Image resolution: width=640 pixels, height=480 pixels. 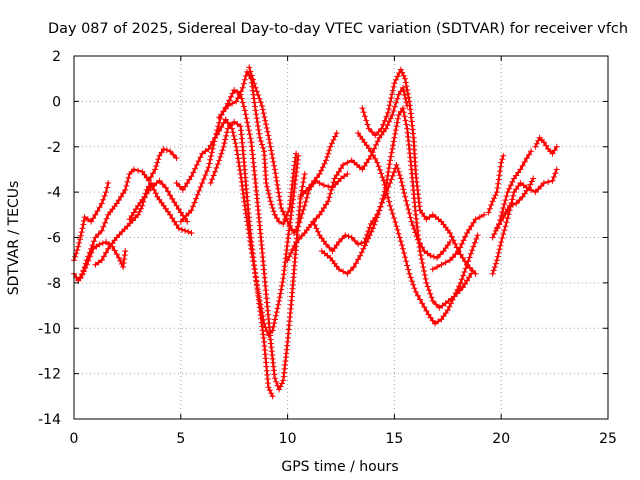 I want to click on x-tick-label: 25, so click(x=608, y=439).